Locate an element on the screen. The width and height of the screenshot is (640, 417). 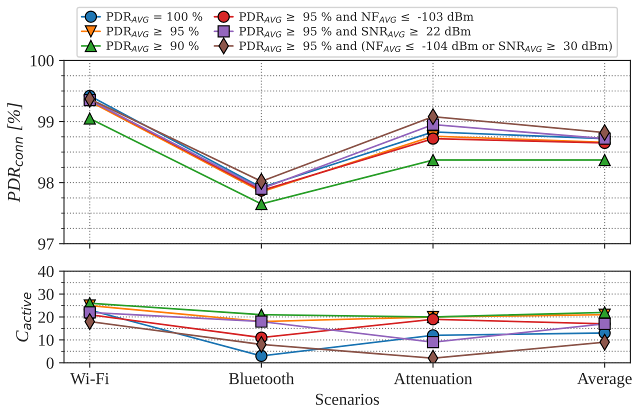
y-tick-label: 97 is located at coordinates (46, 244).